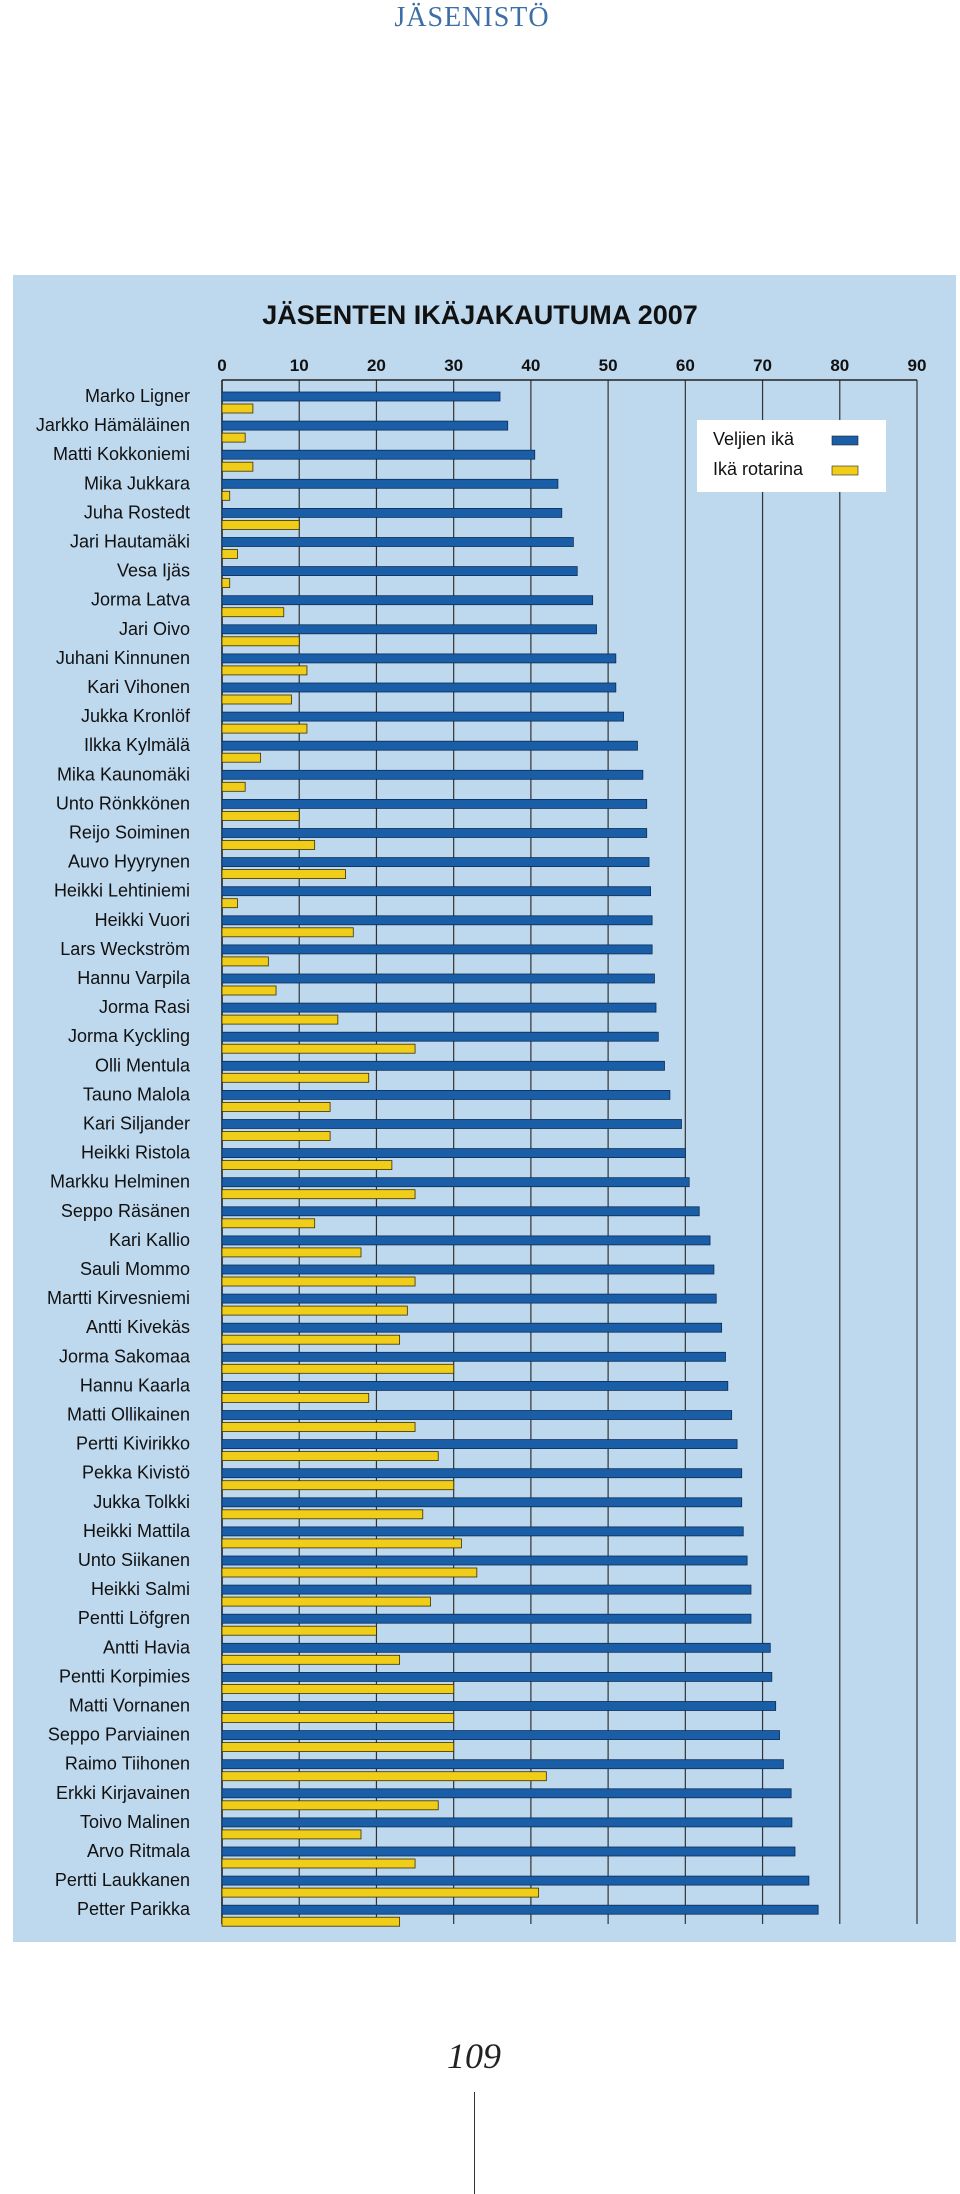 The image size is (960, 2194). Describe the element at coordinates (122, 1880) in the screenshot. I see `category-label: Pertti Laukkanen` at that location.